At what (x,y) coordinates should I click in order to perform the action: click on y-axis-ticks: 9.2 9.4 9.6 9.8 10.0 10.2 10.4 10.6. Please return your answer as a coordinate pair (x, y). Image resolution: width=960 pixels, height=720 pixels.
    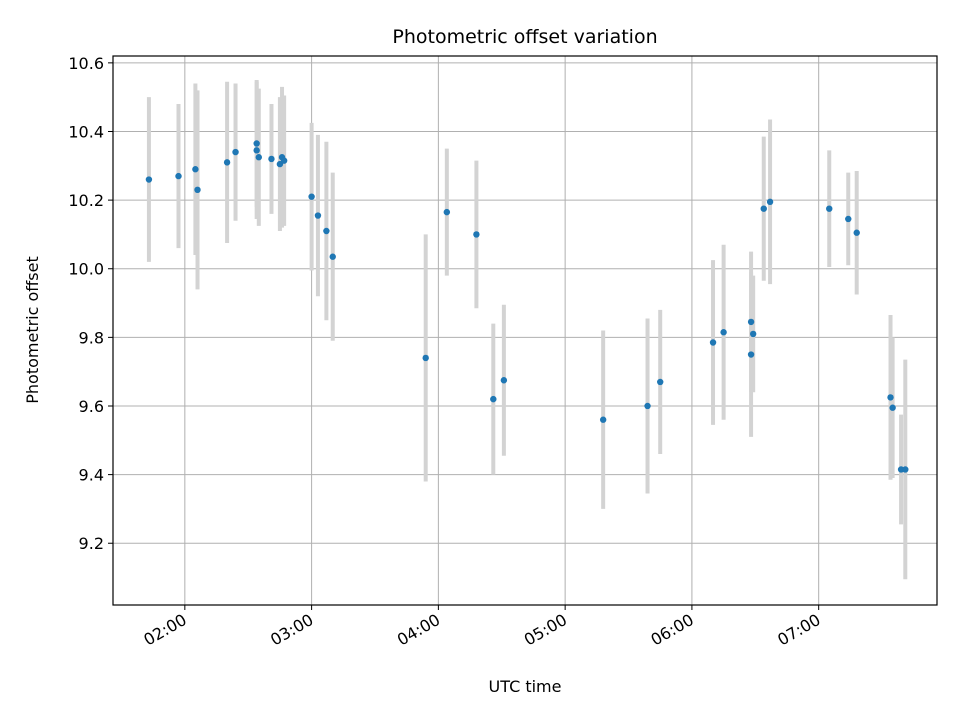
    Looking at the image, I should click on (90, 303).